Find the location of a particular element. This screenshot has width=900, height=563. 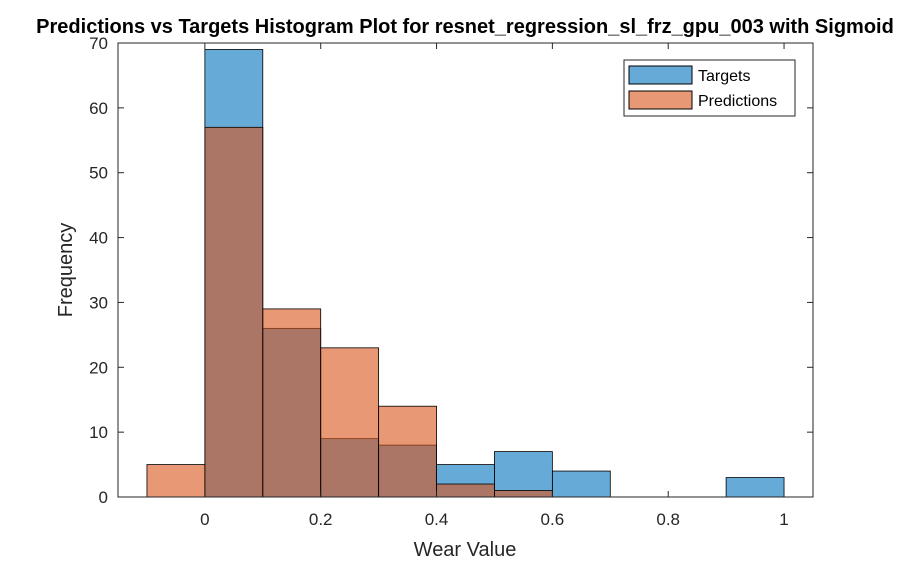

y-tick-label: 70 is located at coordinates (98, 43).